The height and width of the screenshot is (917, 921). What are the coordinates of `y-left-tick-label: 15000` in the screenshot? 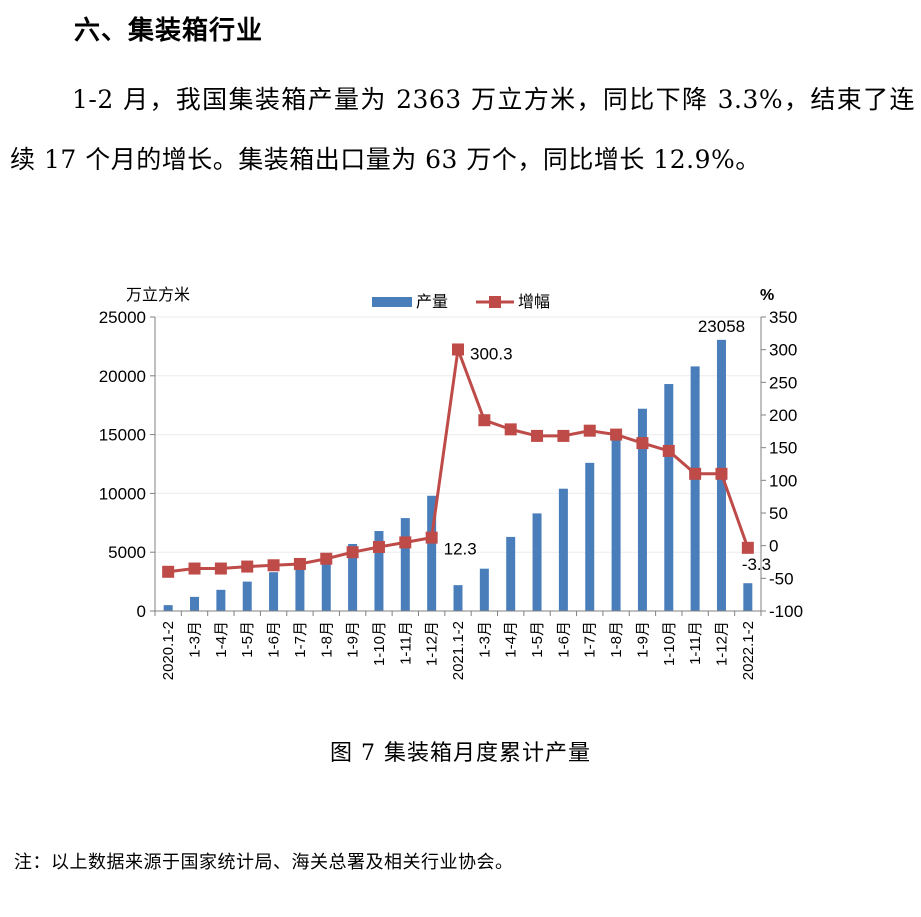 It's located at (122, 435).